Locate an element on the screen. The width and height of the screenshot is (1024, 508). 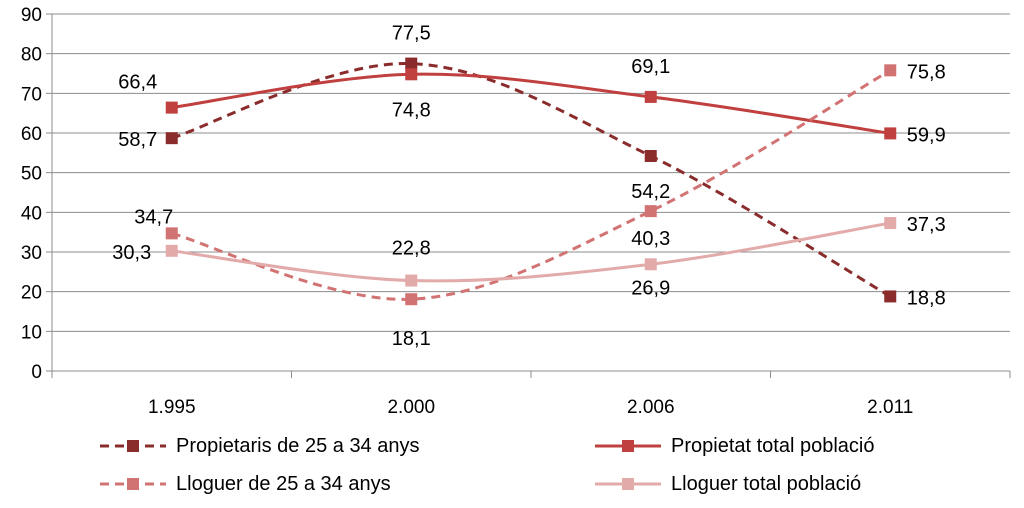
y-tick-label: 30 is located at coordinates (31, 253).